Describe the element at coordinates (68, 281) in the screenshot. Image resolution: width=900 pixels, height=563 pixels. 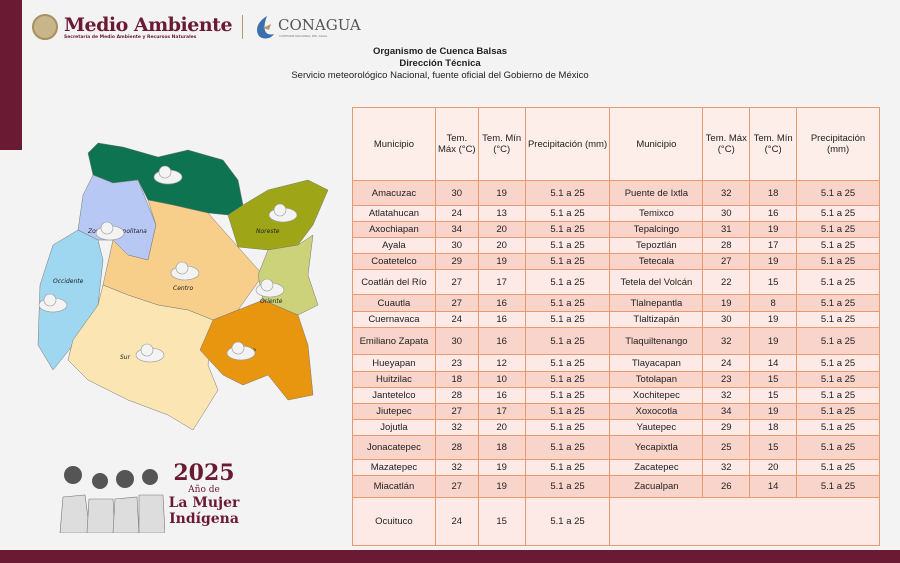
I see `map-label-occidente: Occidente` at that location.